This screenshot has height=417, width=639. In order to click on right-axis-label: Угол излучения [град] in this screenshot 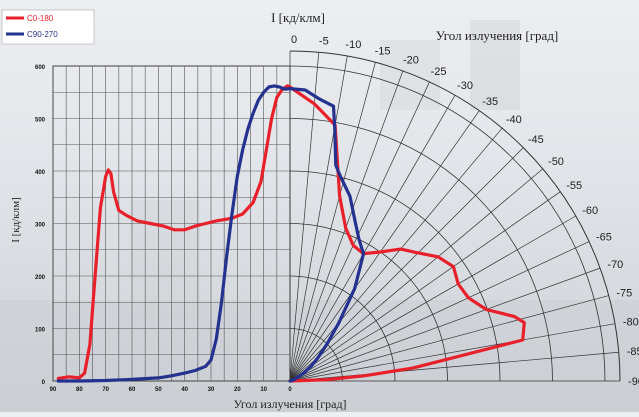, I will do `click(497, 35)`.